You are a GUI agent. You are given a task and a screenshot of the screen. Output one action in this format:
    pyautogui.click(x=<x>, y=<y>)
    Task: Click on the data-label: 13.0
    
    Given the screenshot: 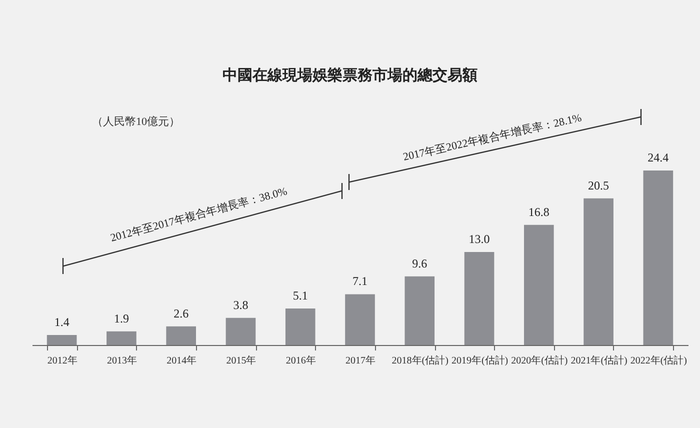 What is the action you would take?
    pyautogui.click(x=479, y=239)
    